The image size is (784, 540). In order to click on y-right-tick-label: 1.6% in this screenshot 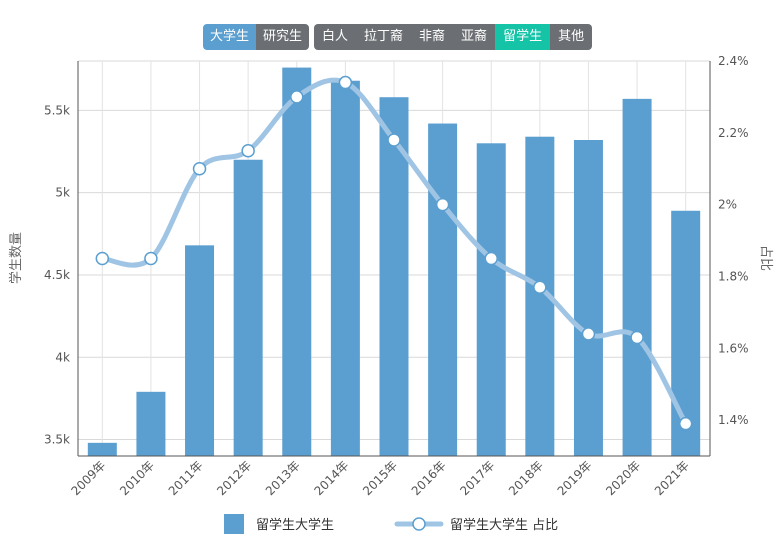, I will do `click(733, 348)`.